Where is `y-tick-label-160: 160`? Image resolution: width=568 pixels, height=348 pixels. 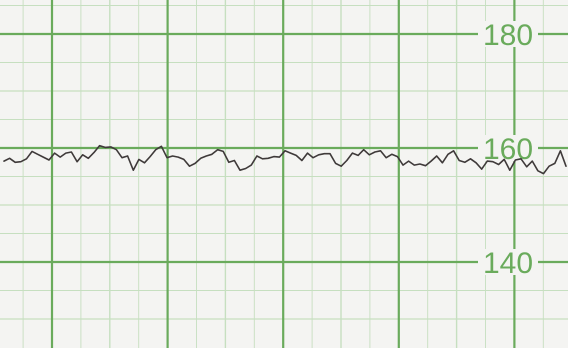 y-tick-label-160: 160 is located at coordinates (508, 149).